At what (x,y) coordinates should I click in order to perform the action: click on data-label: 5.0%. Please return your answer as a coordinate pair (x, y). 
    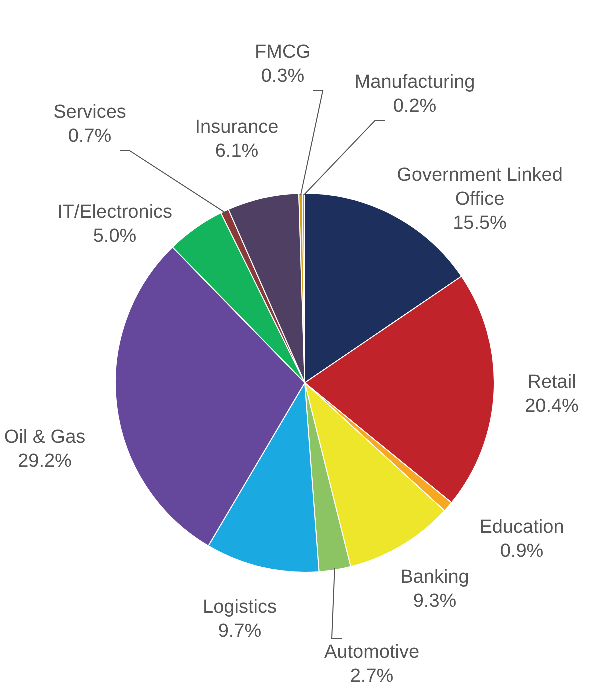
    Looking at the image, I should click on (115, 237).